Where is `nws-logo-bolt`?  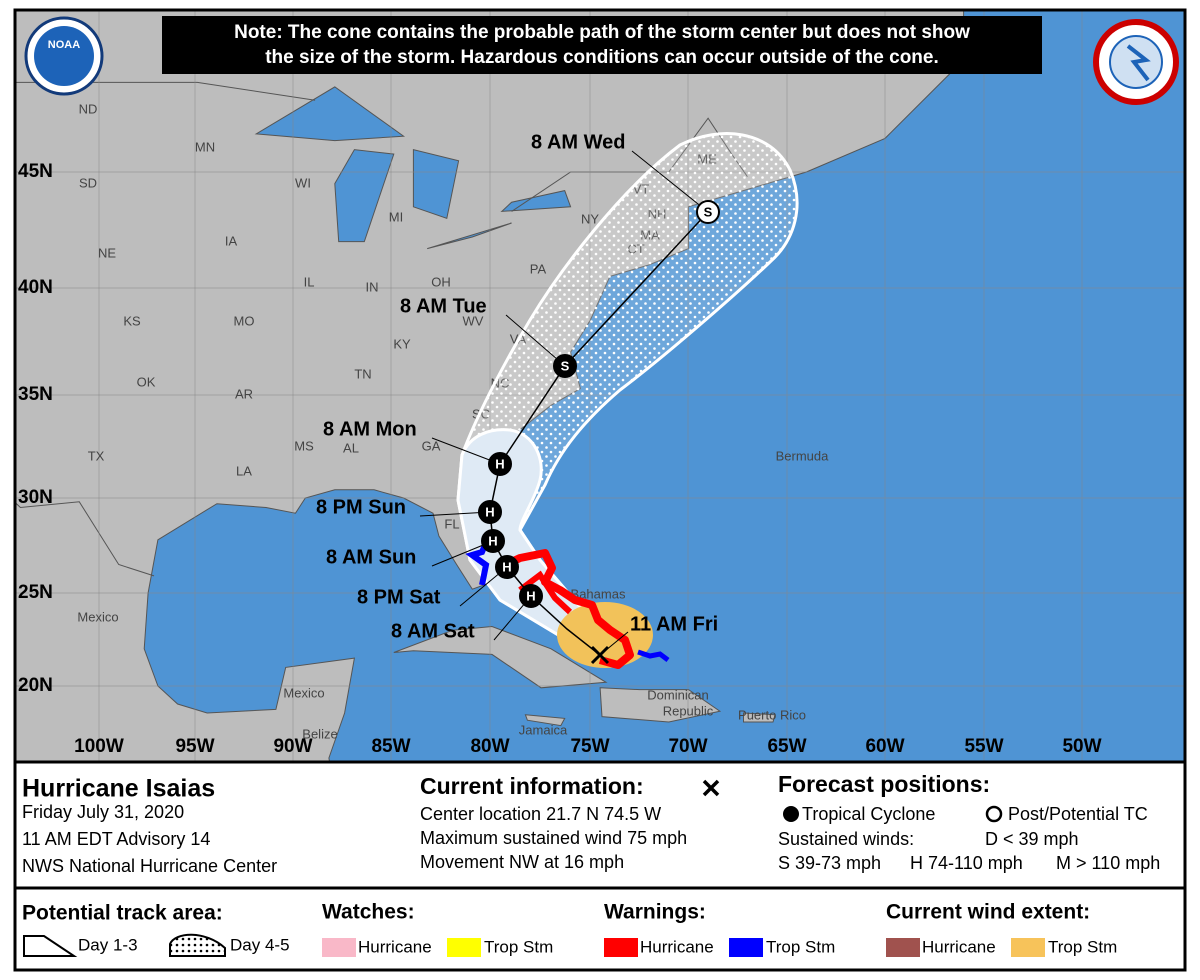
nws-logo-bolt is located at coordinates (1138, 63).